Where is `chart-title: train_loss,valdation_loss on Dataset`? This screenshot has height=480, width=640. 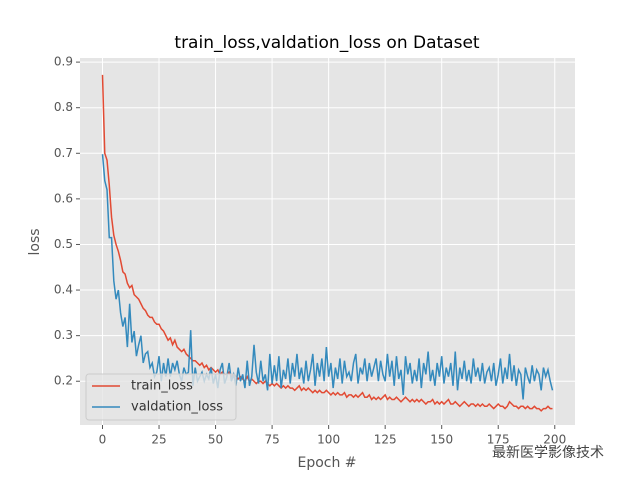 chart-title: train_loss,valdation_loss on Dataset is located at coordinates (327, 43).